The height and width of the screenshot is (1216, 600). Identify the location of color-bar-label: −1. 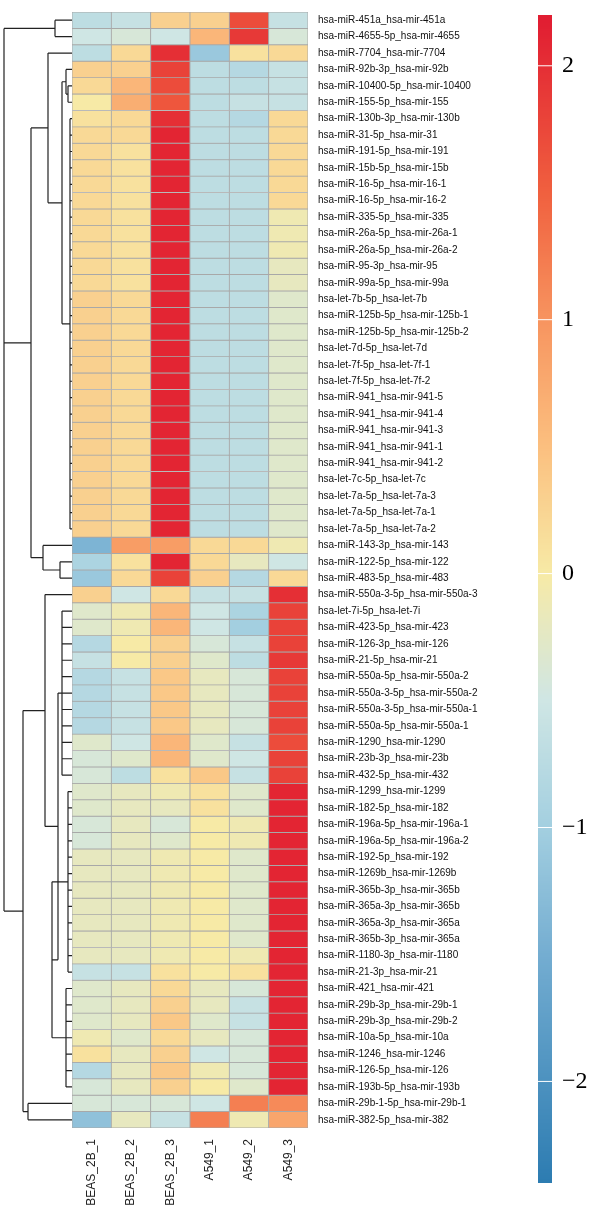
(575, 825).